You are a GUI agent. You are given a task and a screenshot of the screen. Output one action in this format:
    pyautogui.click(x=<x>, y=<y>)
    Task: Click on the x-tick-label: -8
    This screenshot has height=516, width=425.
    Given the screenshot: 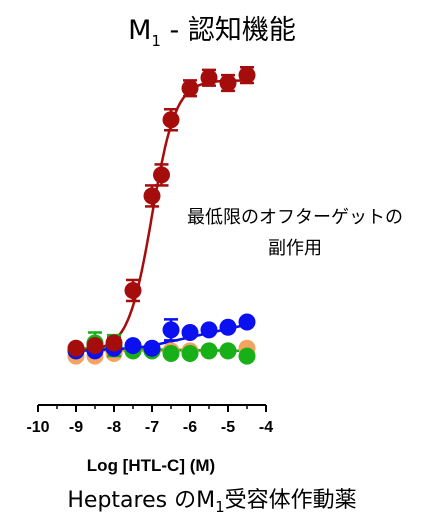 What is the action you would take?
    pyautogui.click(x=114, y=427)
    